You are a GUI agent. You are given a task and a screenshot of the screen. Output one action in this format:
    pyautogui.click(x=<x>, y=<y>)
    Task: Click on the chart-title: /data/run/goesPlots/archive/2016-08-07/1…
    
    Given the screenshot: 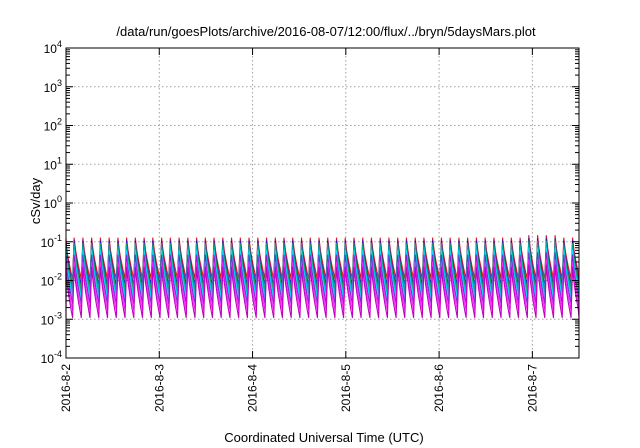 What is the action you would take?
    pyautogui.click(x=326, y=31)
    